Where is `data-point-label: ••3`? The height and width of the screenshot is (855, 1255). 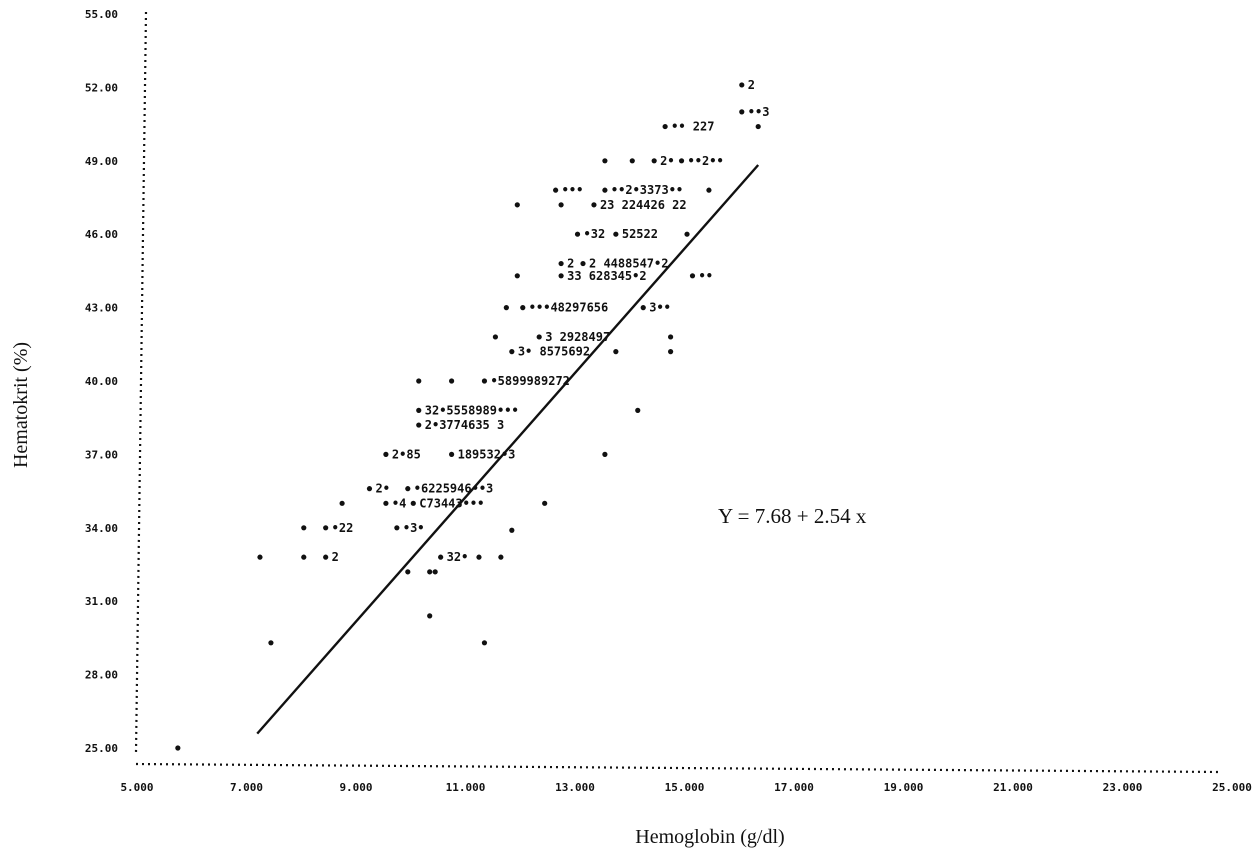 data-point-label: ••3 is located at coordinates (759, 112).